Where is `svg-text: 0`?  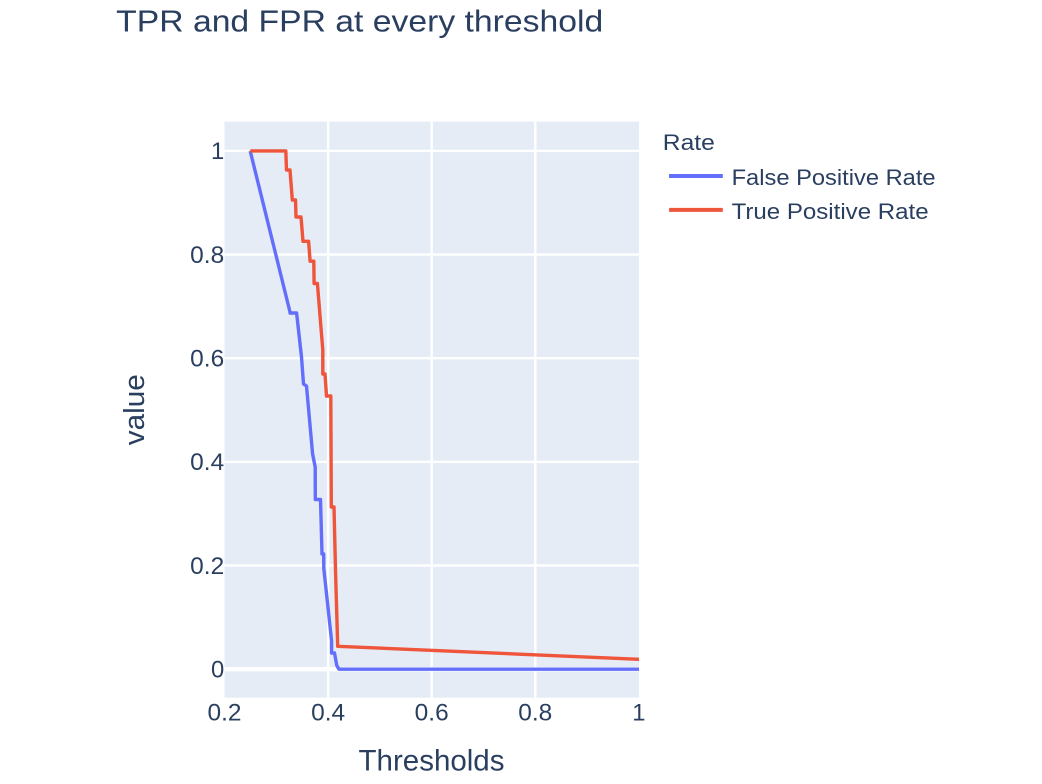 svg-text: 0 is located at coordinates (217, 670).